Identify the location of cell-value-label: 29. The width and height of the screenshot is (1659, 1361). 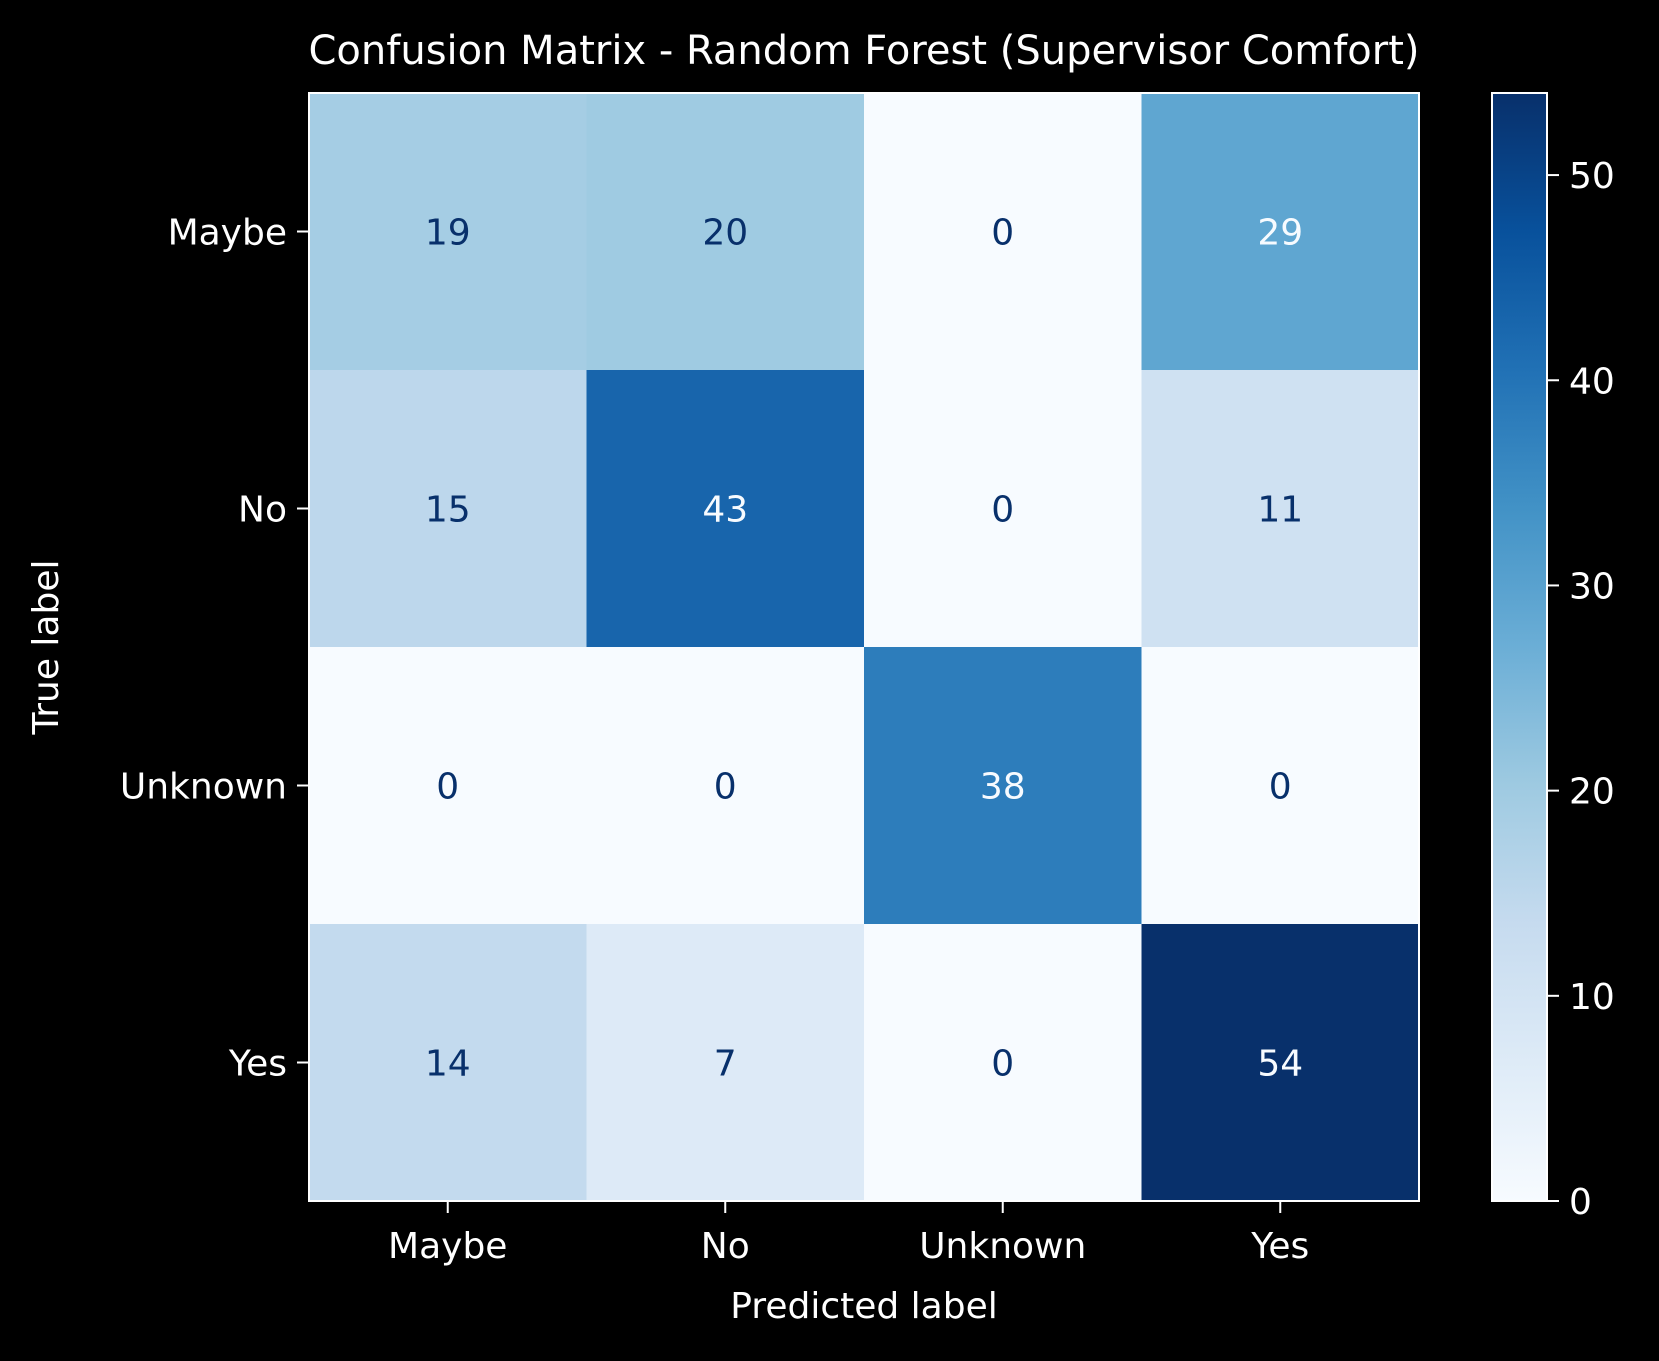
(1280, 233).